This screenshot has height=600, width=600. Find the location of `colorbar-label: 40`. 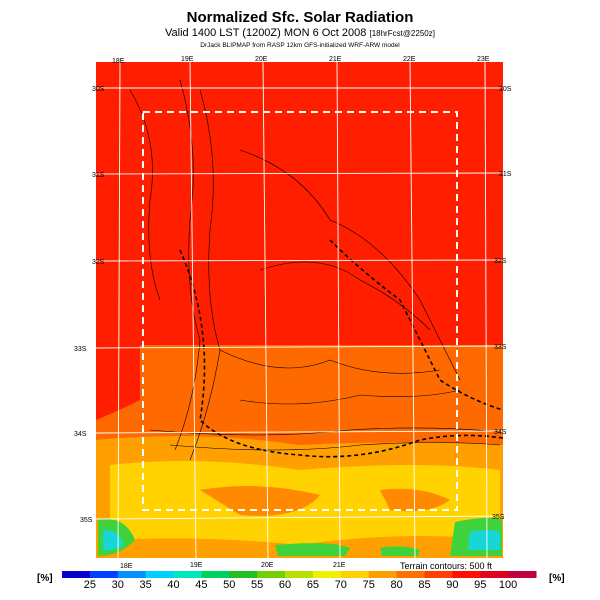

colorbar-label: 40 is located at coordinates (173, 585).